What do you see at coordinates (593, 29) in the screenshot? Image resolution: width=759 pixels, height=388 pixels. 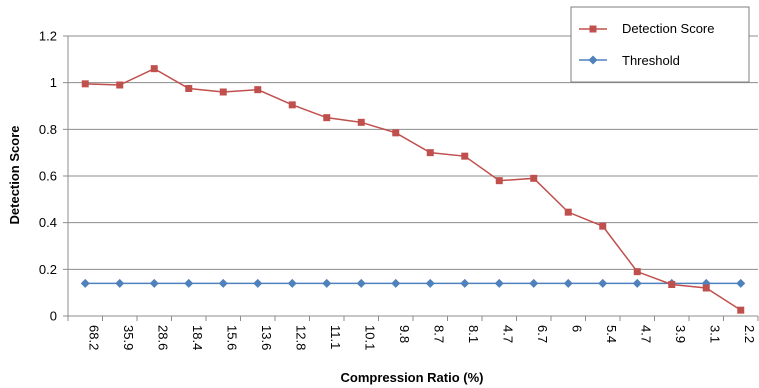 I see `legend-marker-detection-score` at bounding box center [593, 29].